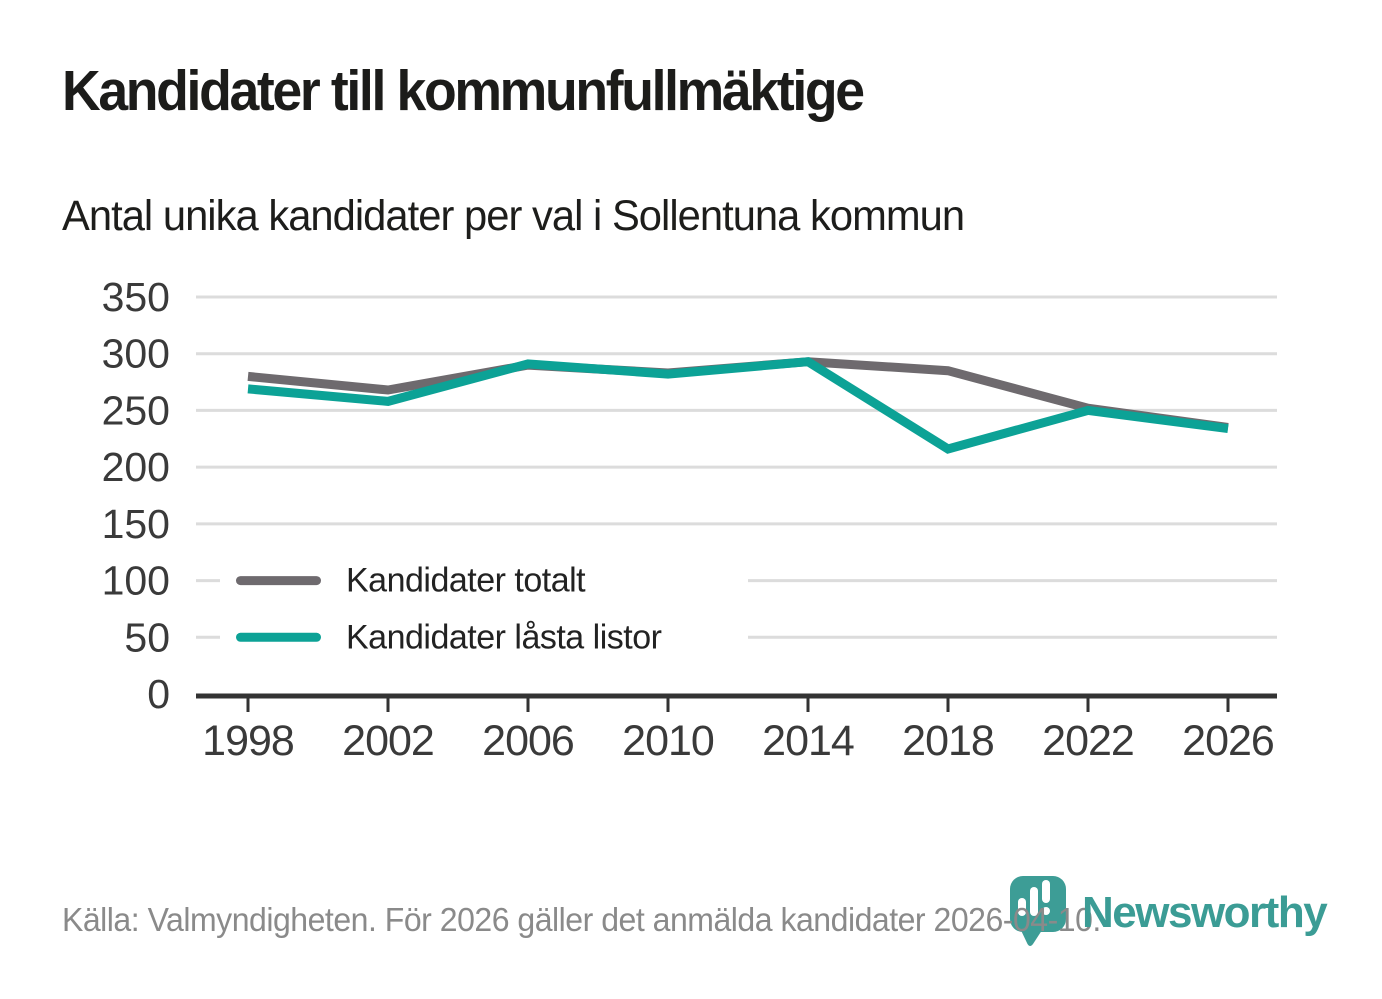 The image size is (1382, 999). I want to click on x-tick-label: 2018, so click(948, 741).